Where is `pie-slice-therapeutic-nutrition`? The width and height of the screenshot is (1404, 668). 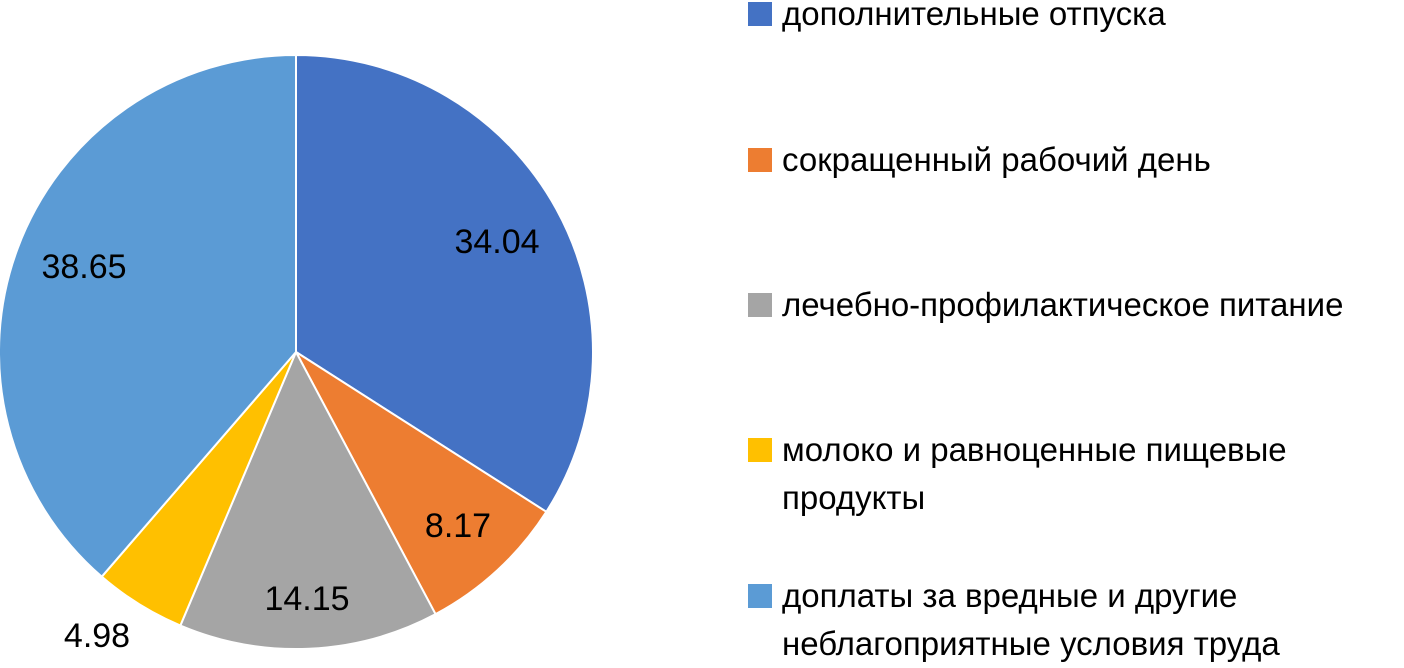
pie-slice-therapeutic-nutrition is located at coordinates (308, 499).